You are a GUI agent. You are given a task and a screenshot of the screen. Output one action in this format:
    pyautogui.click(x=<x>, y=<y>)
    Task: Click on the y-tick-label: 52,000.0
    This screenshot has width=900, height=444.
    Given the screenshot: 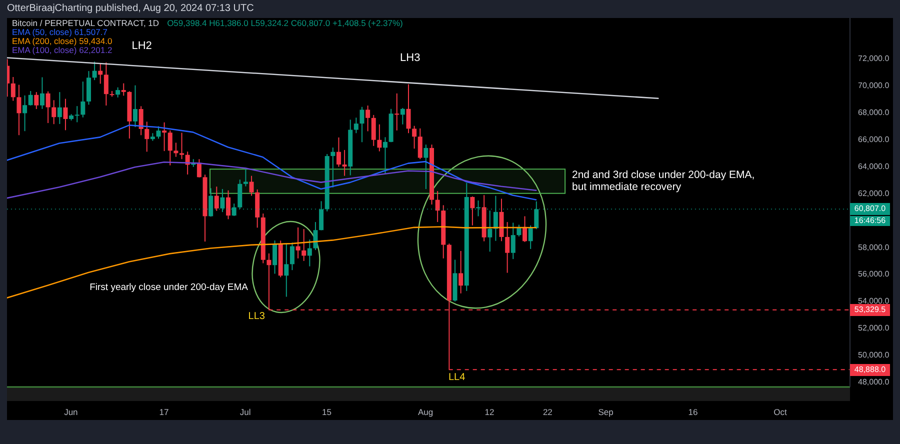 What is the action you would take?
    pyautogui.click(x=874, y=328)
    